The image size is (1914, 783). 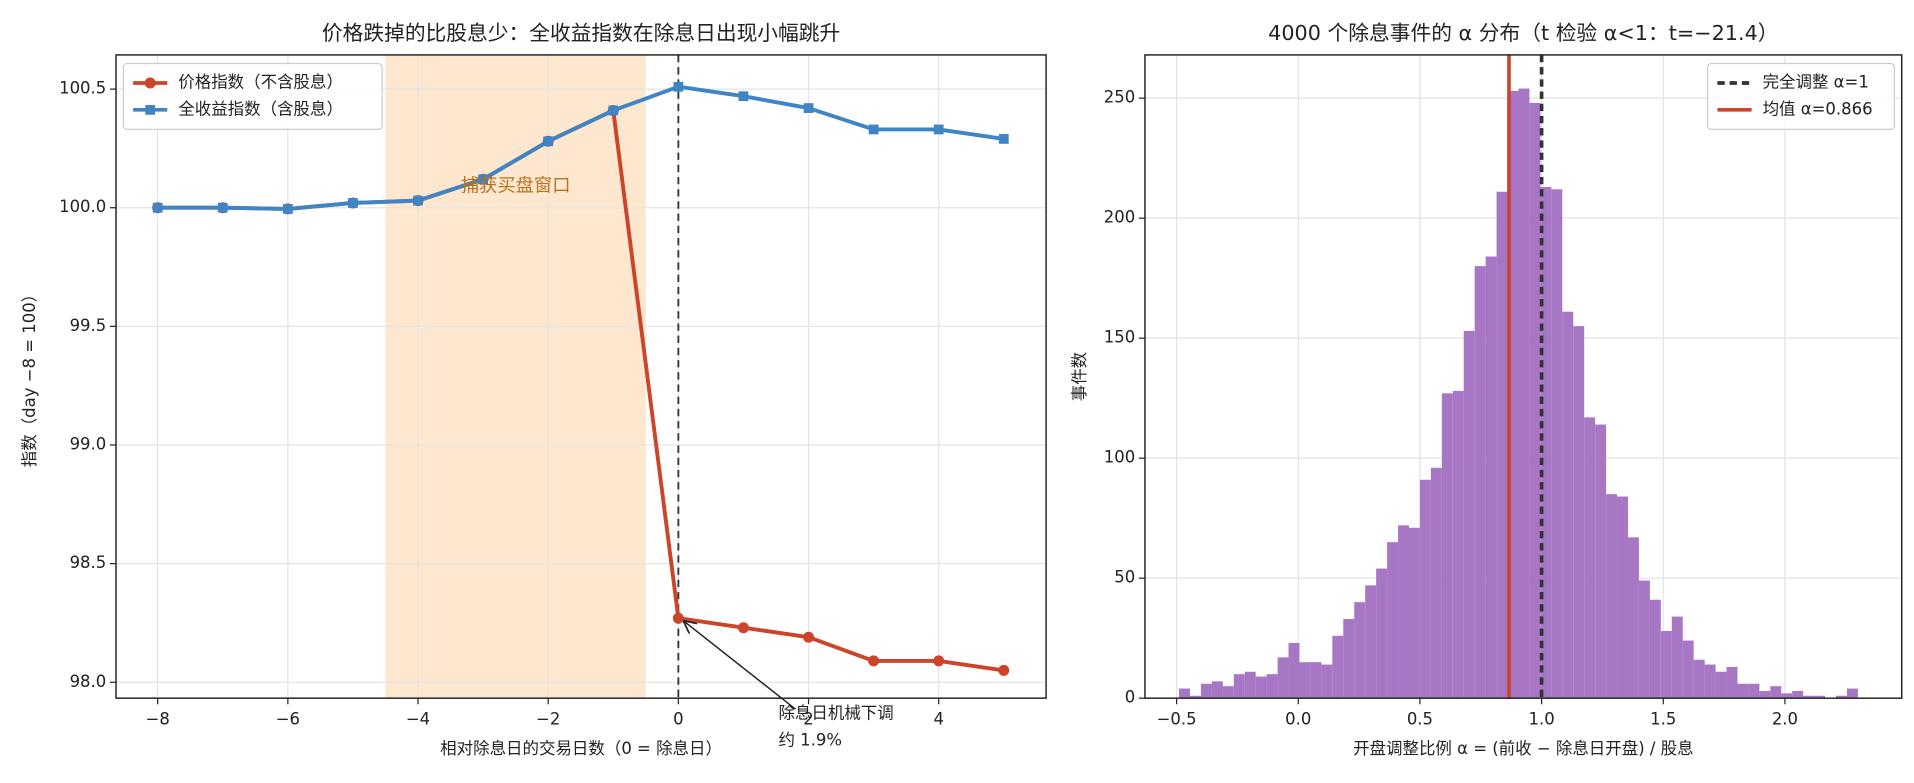 What do you see at coordinates (1124, 577) in the screenshot?
I see `y-tick-label: 50` at bounding box center [1124, 577].